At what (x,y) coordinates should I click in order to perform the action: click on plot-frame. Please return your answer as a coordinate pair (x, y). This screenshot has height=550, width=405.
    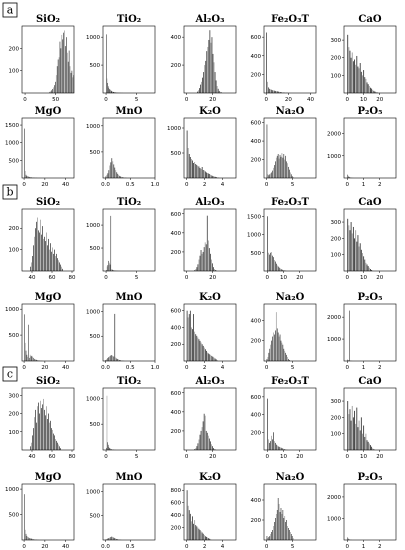
    Looking at the image, I should click on (370, 148).